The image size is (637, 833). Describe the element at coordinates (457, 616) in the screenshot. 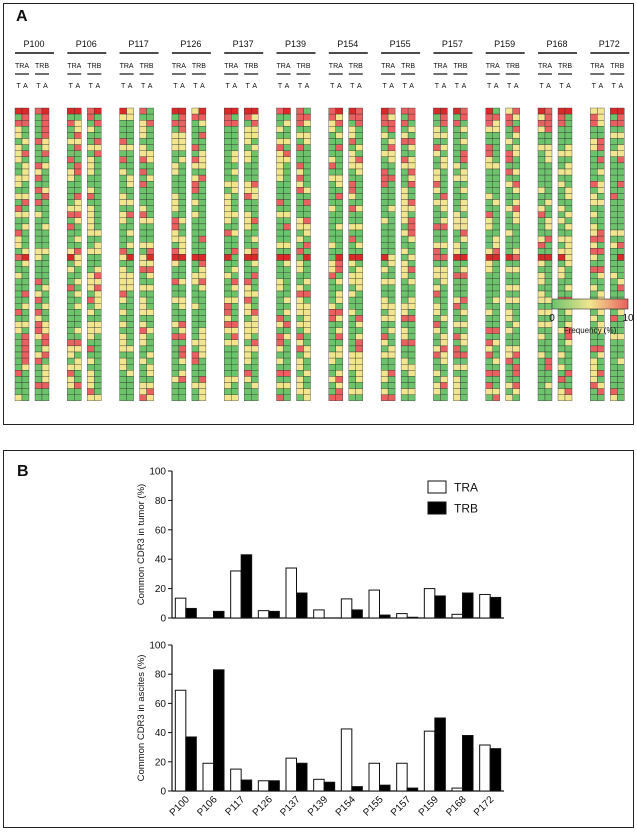

I see `bar-TRA-P168` at that location.